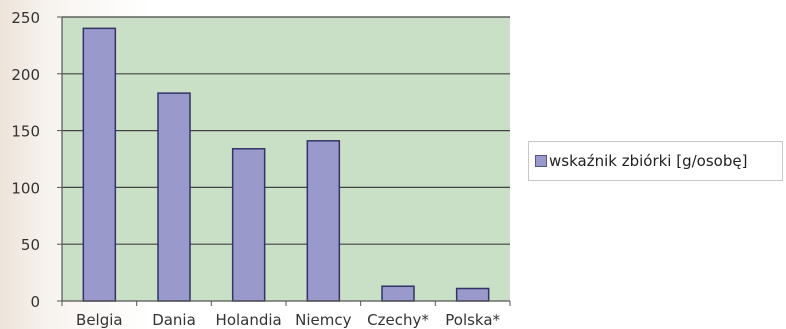 The image size is (786, 329). I want to click on bar-niemcy, so click(323, 221).